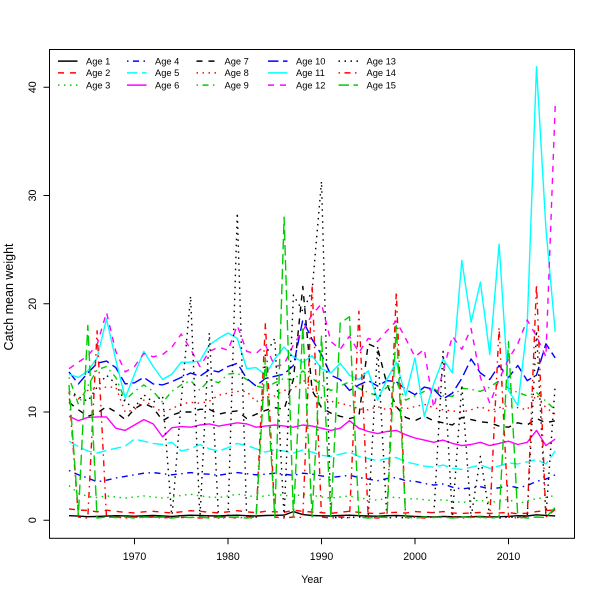  Describe the element at coordinates (509, 557) in the screenshot. I see `svg-text: 2010` at that location.